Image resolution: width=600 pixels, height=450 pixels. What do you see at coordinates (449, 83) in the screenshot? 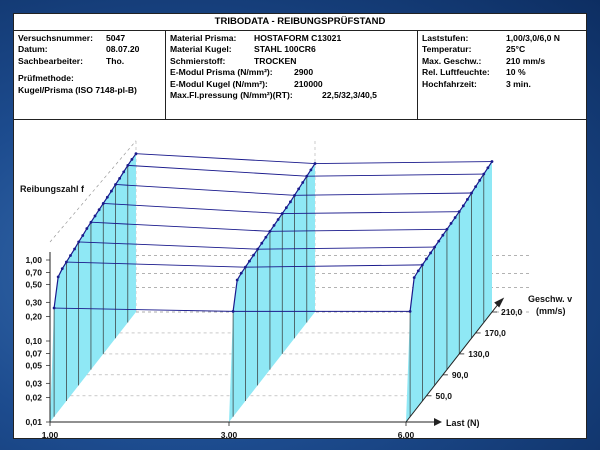
I see `label: Hochfahrzeit:` at bounding box center [449, 83].